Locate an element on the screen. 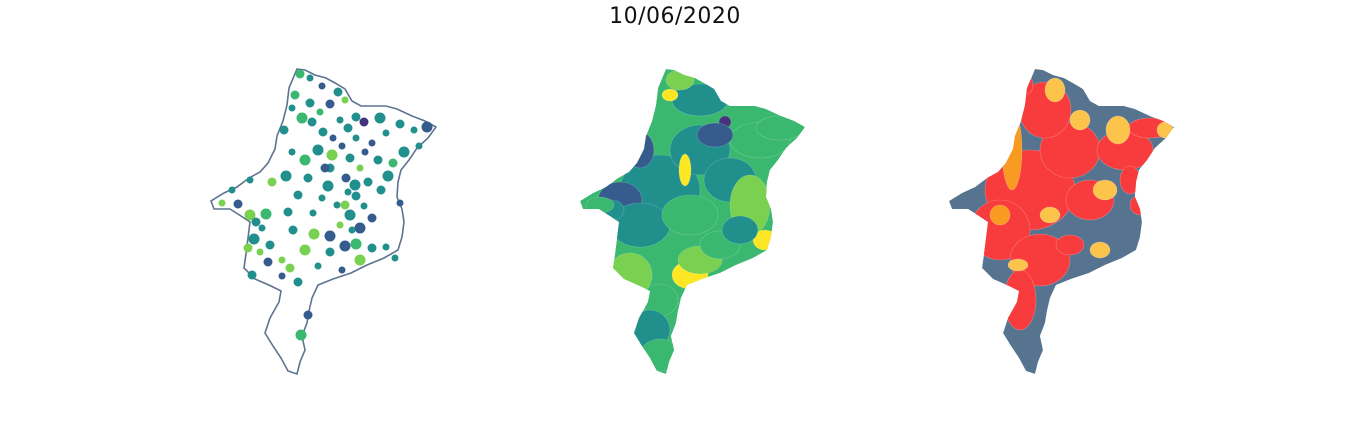 The image size is (1350, 444). state-outline is located at coordinates (323, 221).